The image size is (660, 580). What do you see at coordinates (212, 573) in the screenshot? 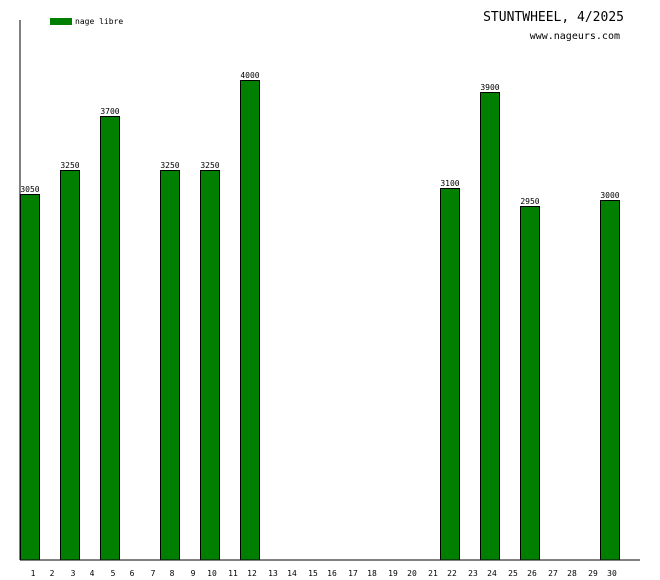
I see `x-tick-label: 10` at bounding box center [212, 573].